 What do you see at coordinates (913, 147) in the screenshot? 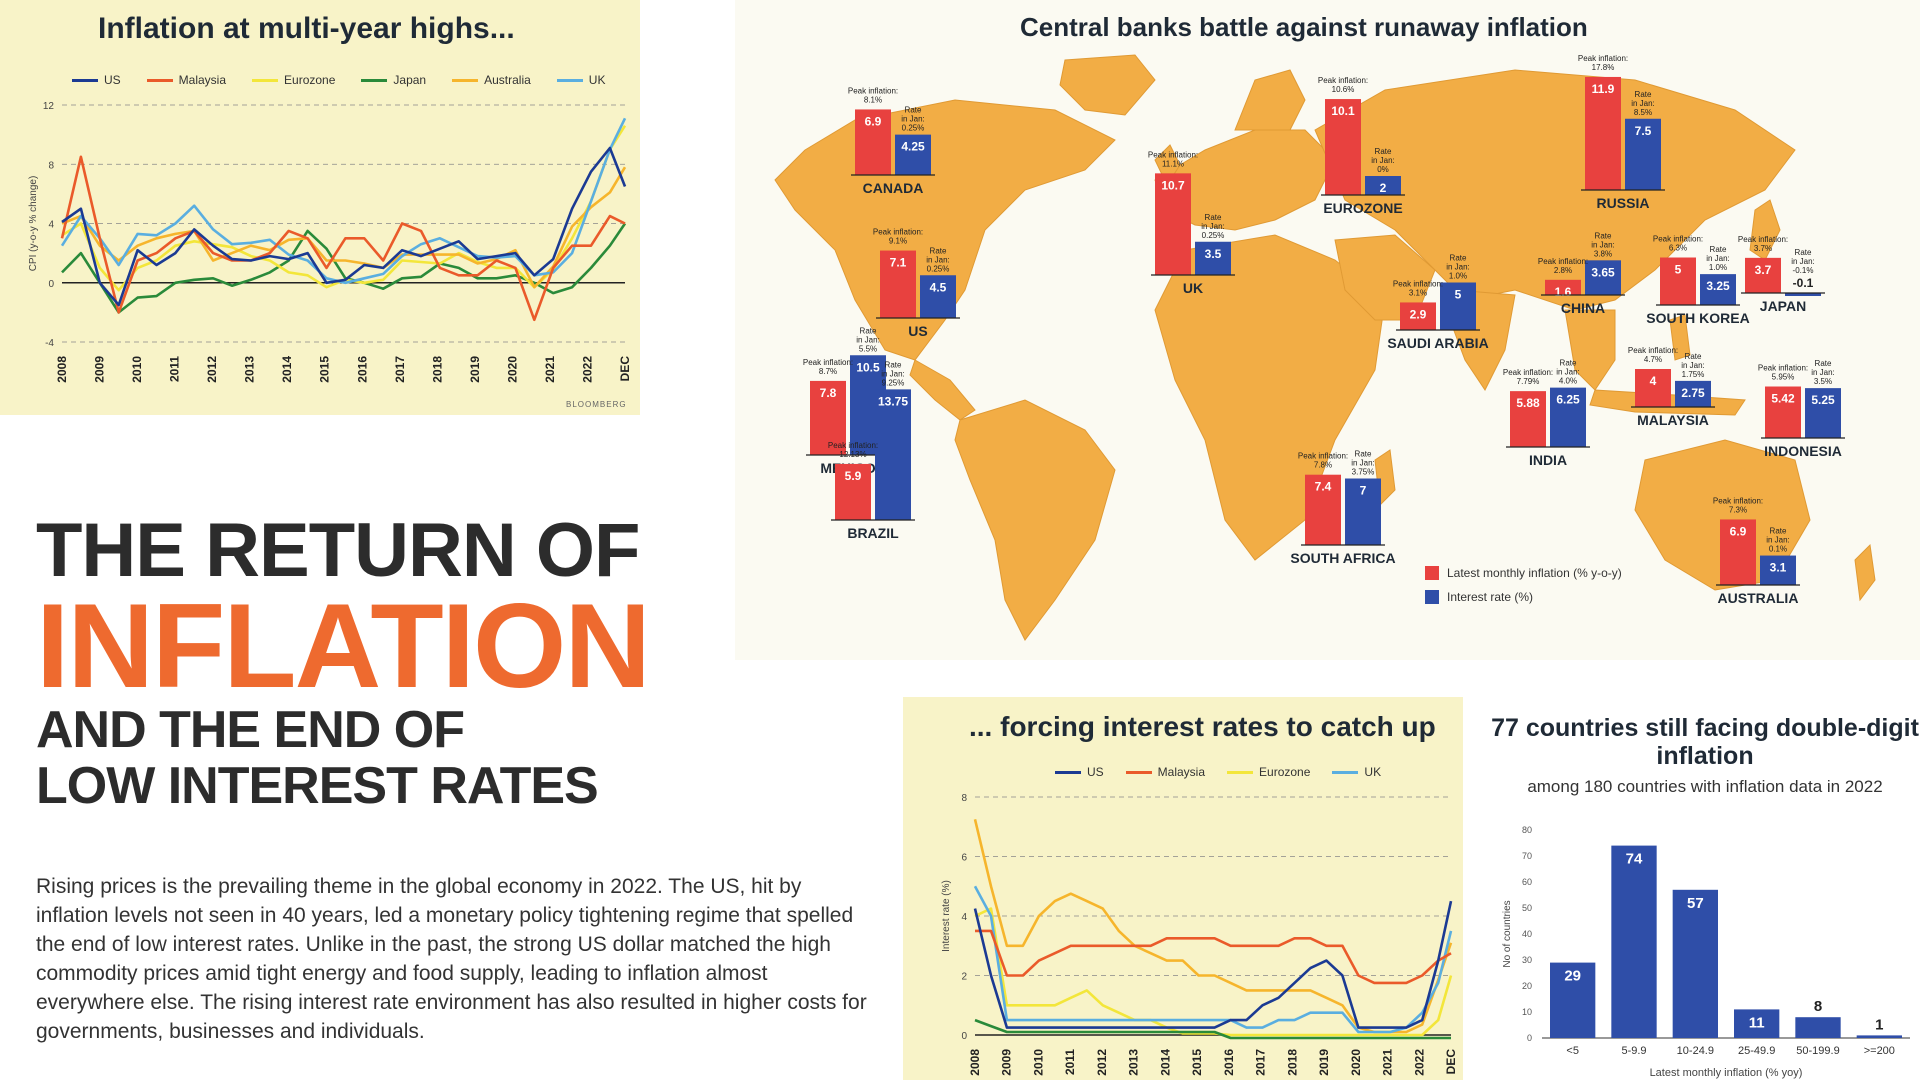
I see `rate-value-canada: 4.25` at bounding box center [913, 147].